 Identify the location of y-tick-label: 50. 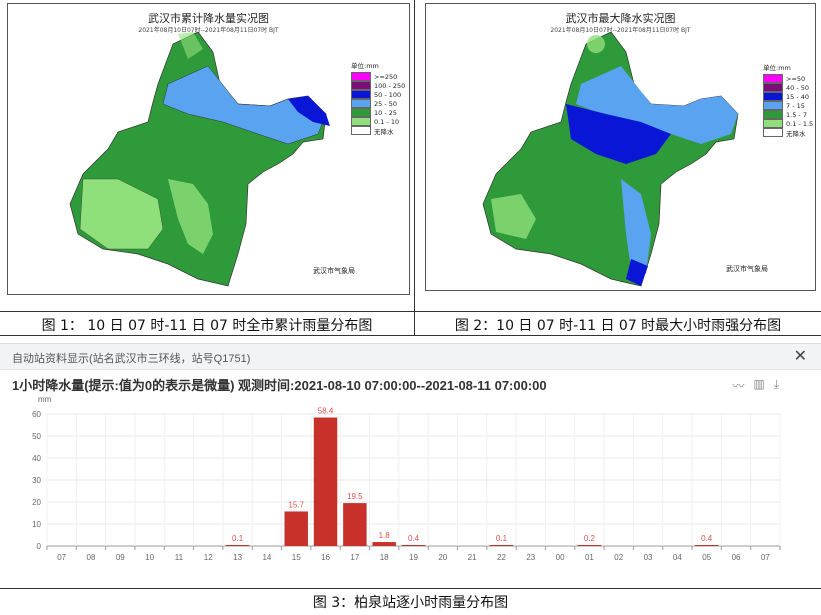
(36, 436).